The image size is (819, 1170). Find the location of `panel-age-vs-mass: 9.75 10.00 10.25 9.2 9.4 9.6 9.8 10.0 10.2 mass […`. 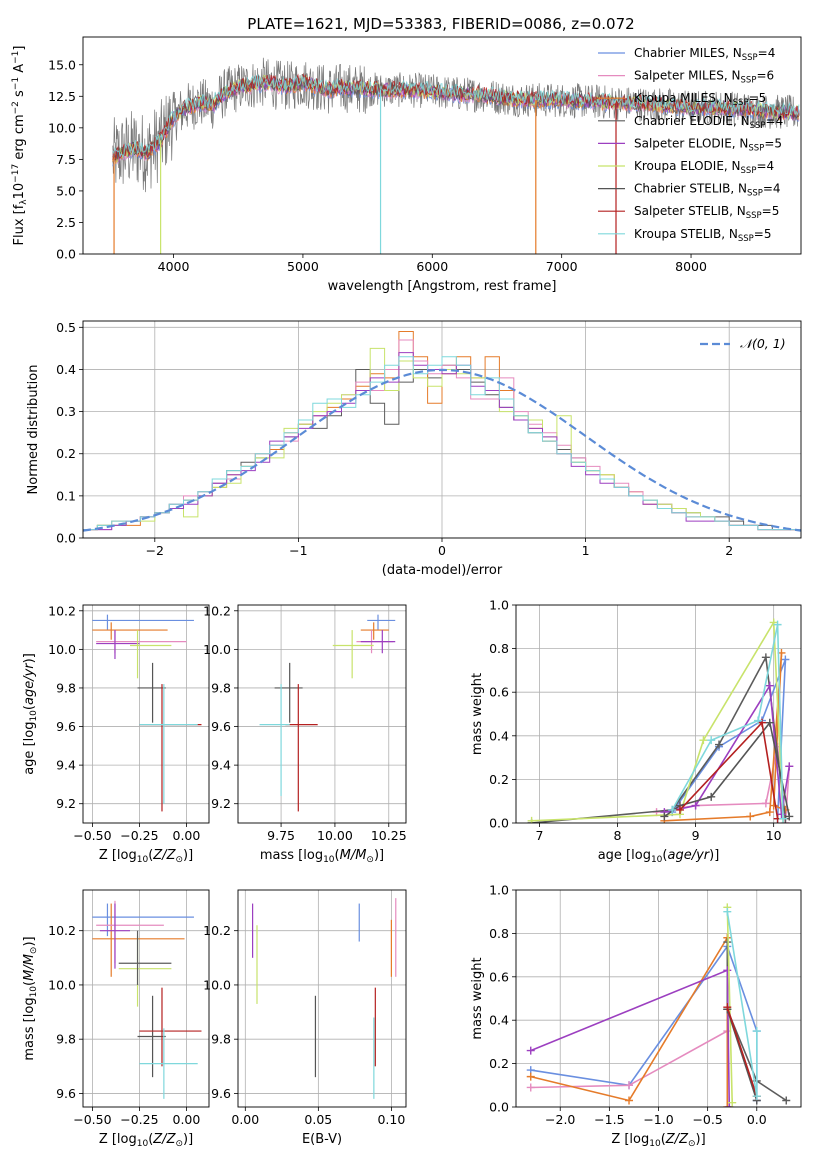

panel-age-vs-mass: 9.75 10.00 10.25 9.2 9.4 9.6 9.8 10.0 10.2 mass [… is located at coordinates (305, 734).